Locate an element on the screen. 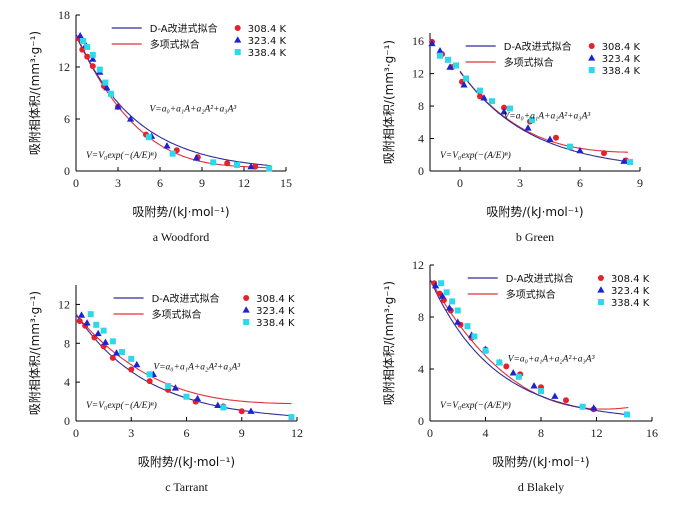 The height and width of the screenshot is (508, 681). x-tick-label: 8 is located at coordinates (541, 433).